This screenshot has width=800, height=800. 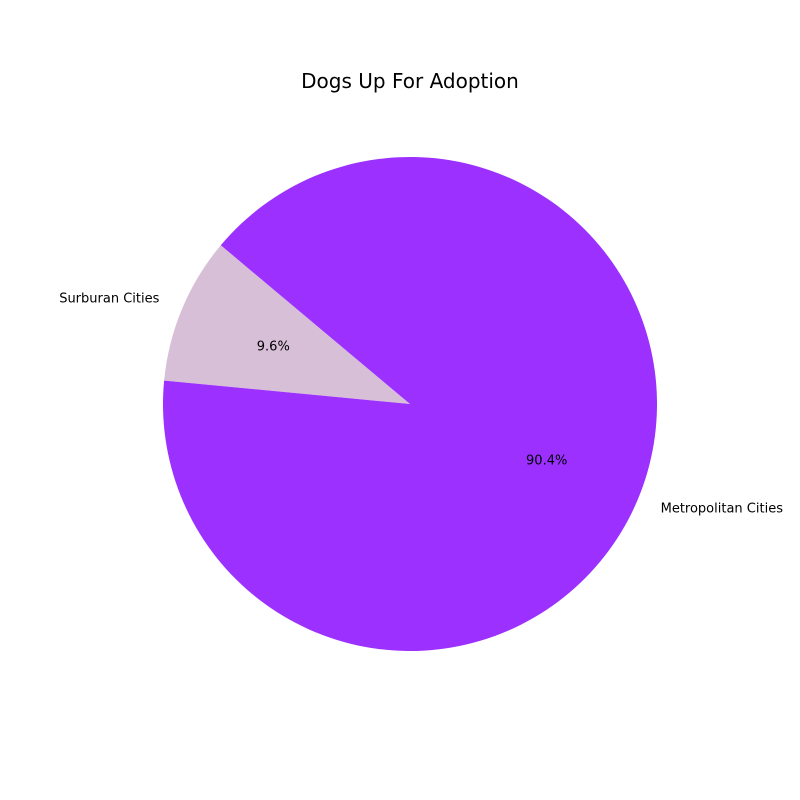 What do you see at coordinates (273, 346) in the screenshot?
I see `pie-percent-label-surburan-cities: 9.6%` at bounding box center [273, 346].